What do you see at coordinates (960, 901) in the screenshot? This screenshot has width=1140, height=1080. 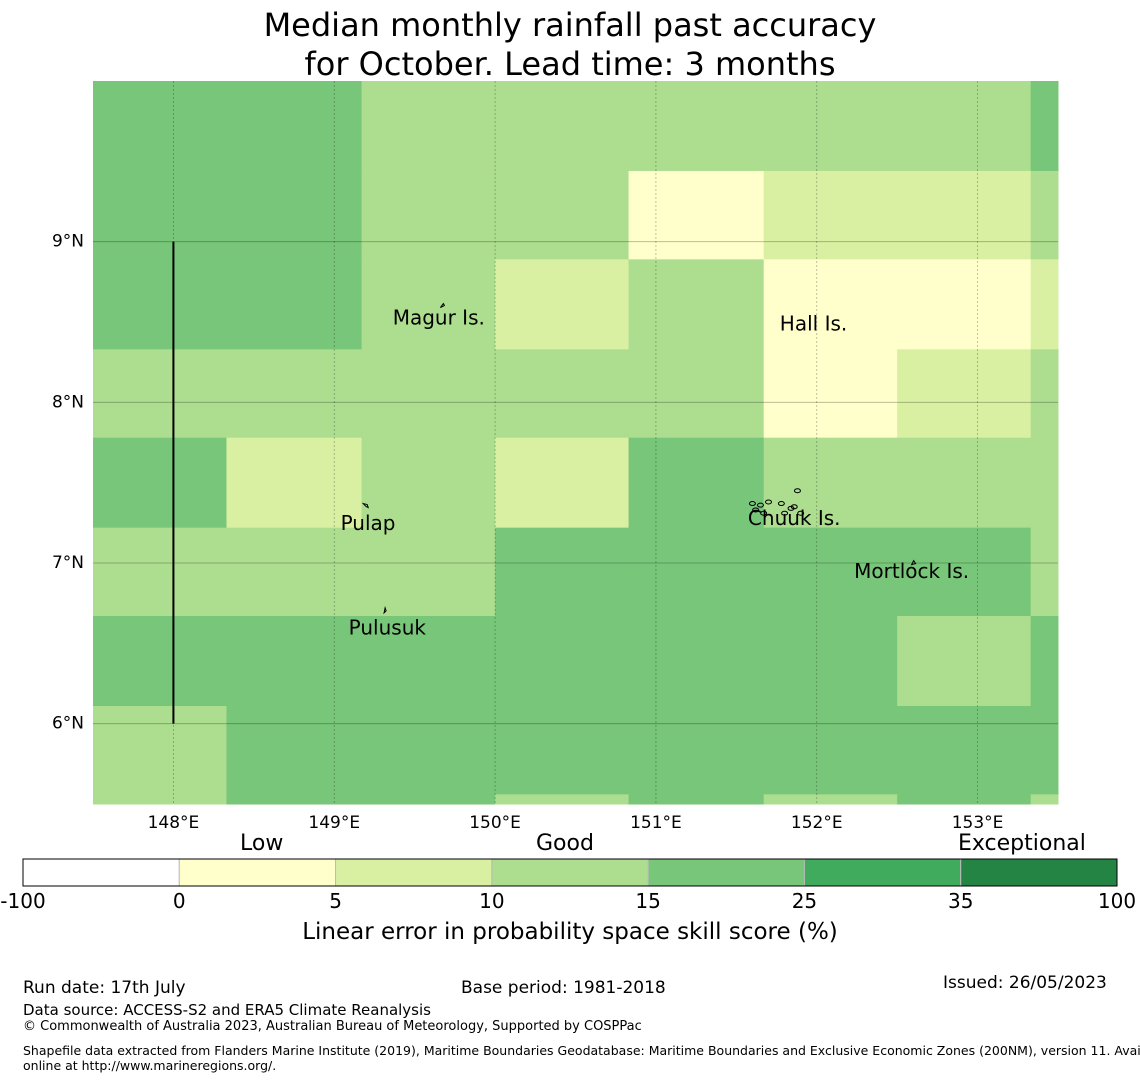 I see `colorbar-tick-label: 35` at bounding box center [960, 901].